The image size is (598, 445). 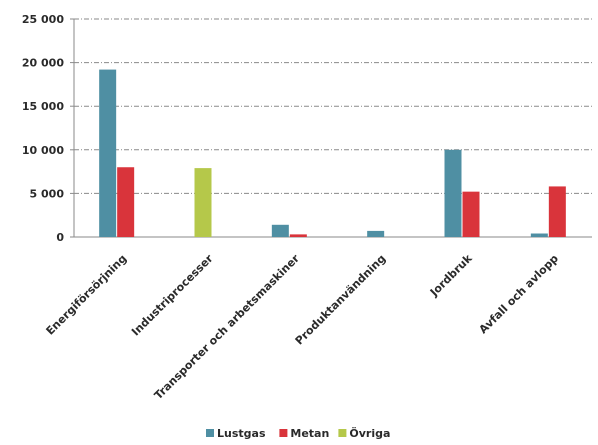 I want to click on legend-label: Metan, so click(x=309, y=433).